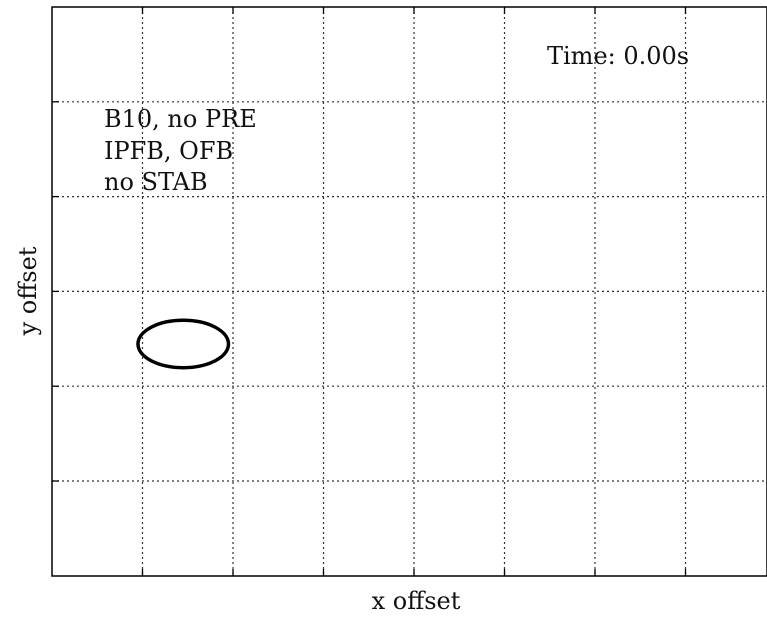  Describe the element at coordinates (183, 344) in the screenshot. I see `beam-orbit-ellipse` at that location.